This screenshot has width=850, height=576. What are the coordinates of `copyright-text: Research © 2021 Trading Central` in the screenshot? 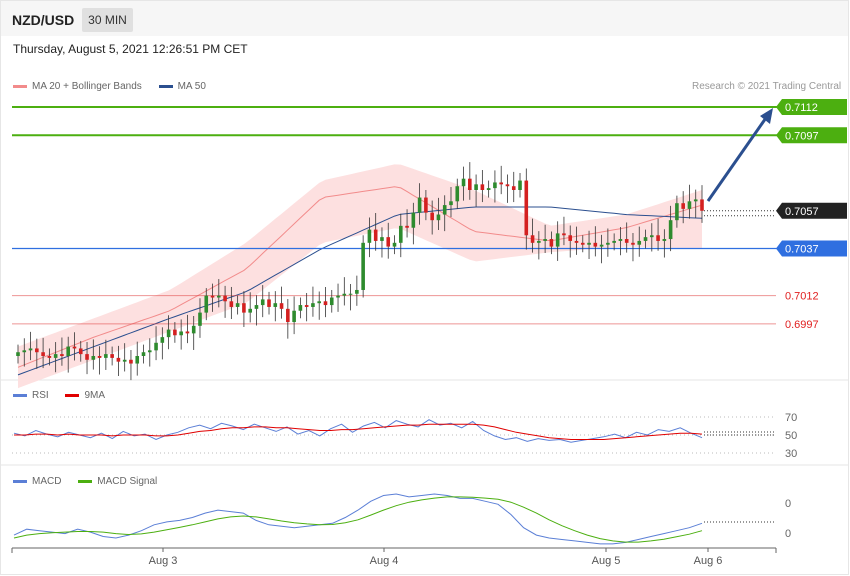 It's located at (767, 86).